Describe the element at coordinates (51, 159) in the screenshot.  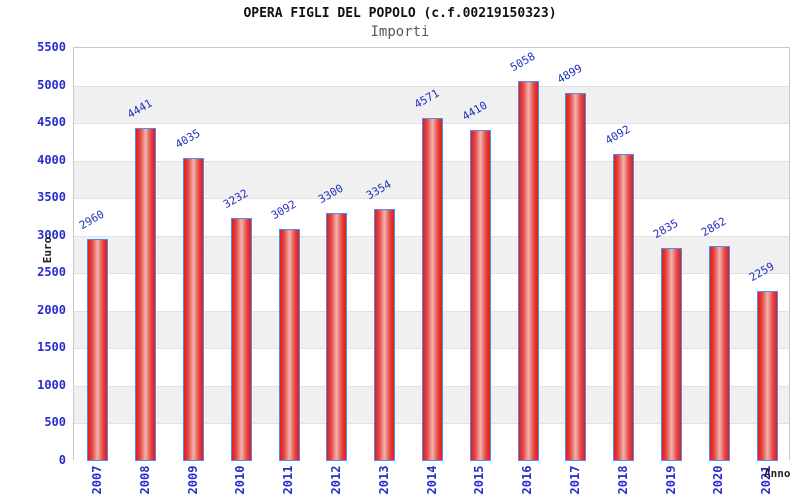
I see `y-tick-label: 4000` at that location.